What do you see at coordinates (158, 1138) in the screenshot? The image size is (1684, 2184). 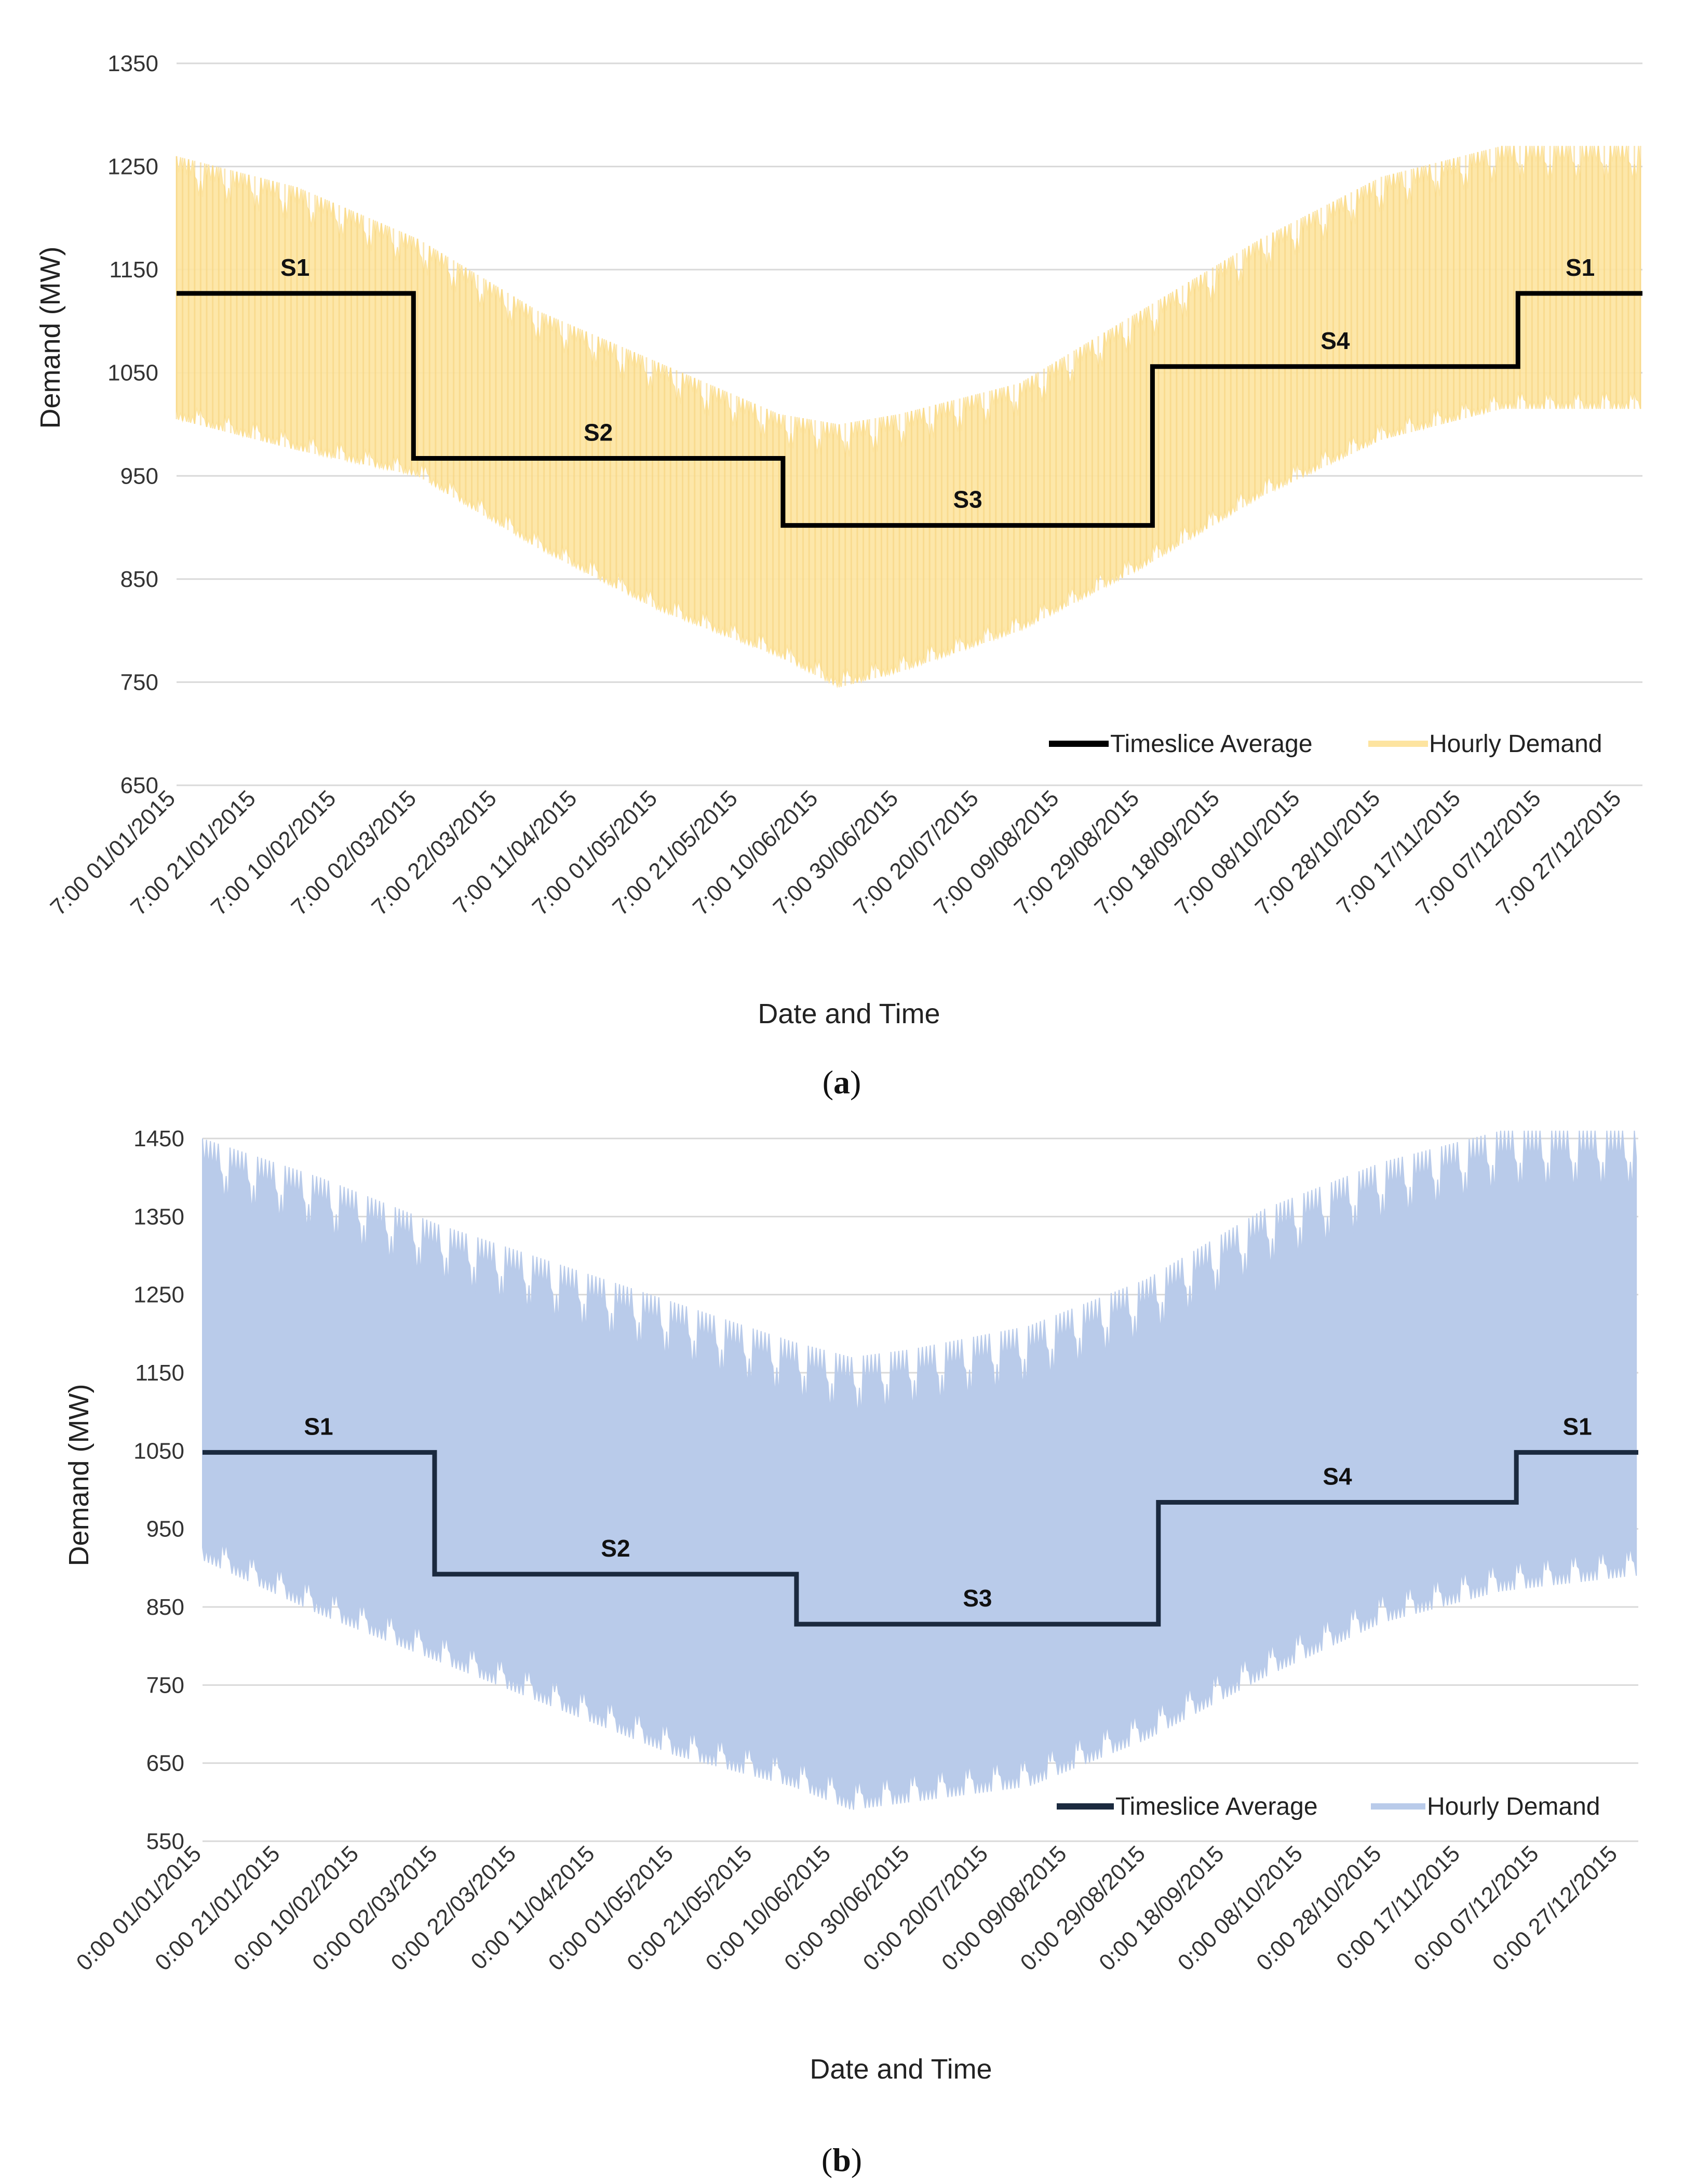 I see `y-tick-label: 1450` at bounding box center [158, 1138].